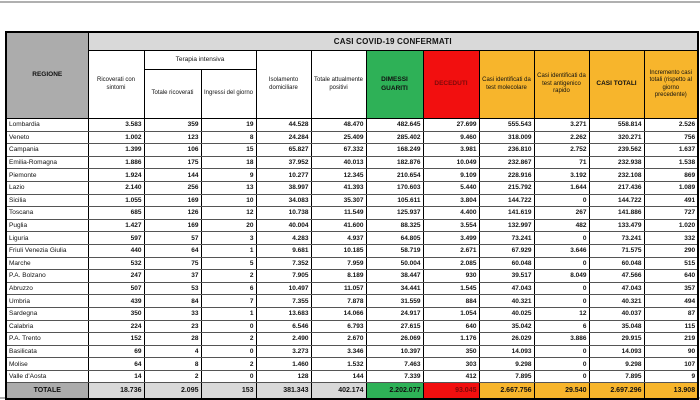  Describe the element at coordinates (116, 125) in the screenshot. I see `cell-ricoverati-con-sintomi: 3.583` at that location.